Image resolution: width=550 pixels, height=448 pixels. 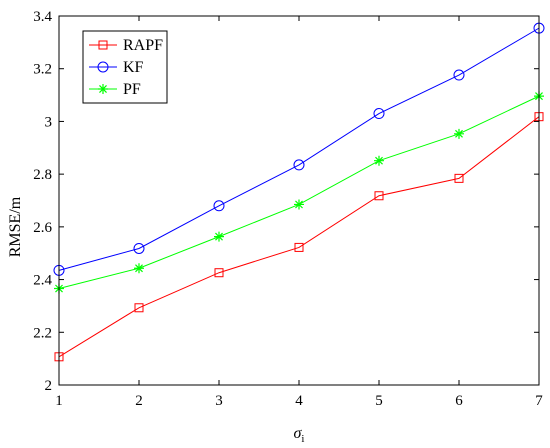 What do you see at coordinates (49, 122) in the screenshot?
I see `y-tick-label: 3` at bounding box center [49, 122].